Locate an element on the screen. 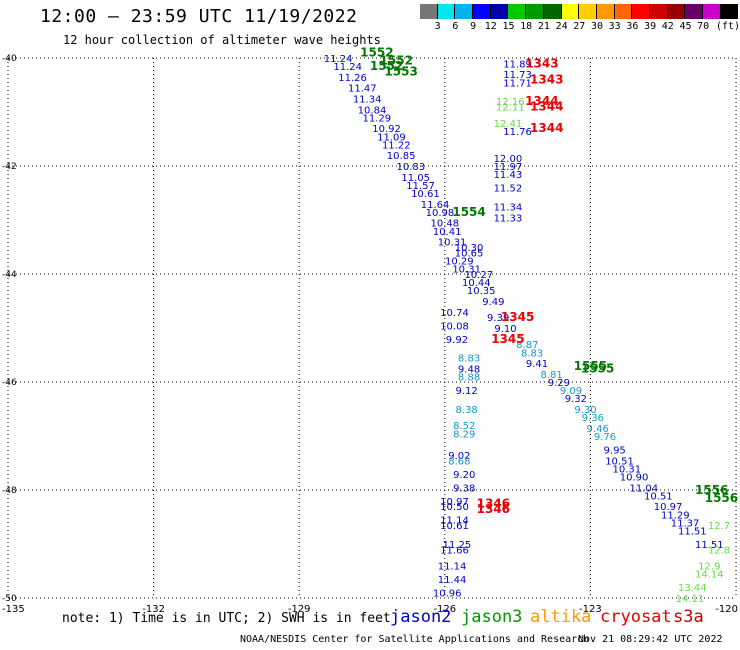 This screenshot has height=650, width=740. wave-height-label: 12.8 is located at coordinates (719, 550).